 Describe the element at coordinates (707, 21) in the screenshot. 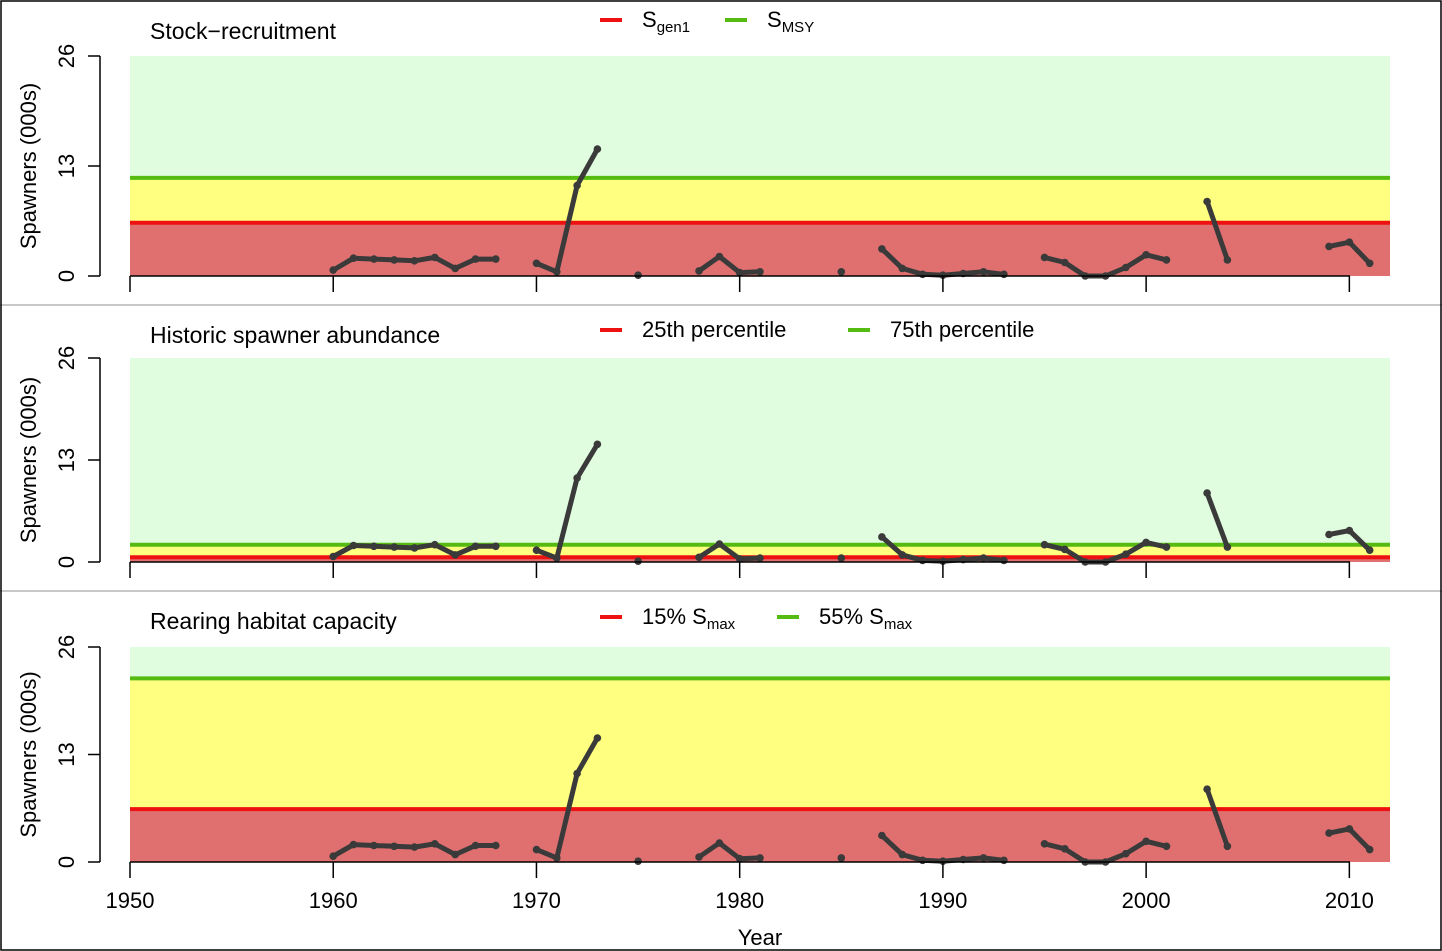

I see `legend: Sgen1 SMSY` at that location.